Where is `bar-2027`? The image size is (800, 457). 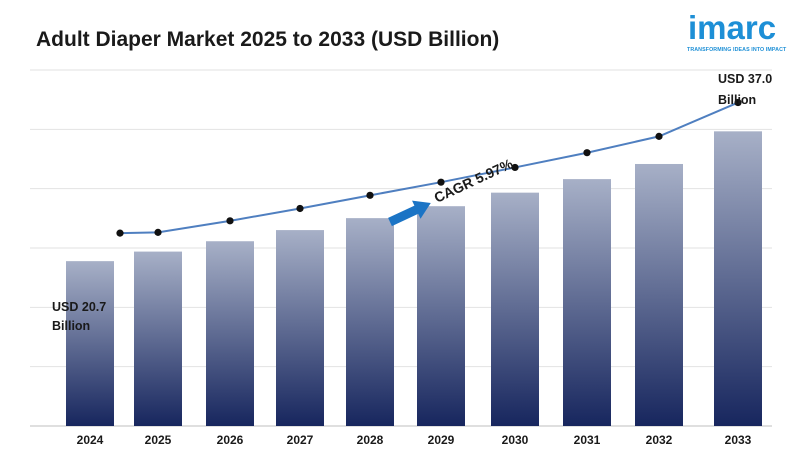
bar-2027 is located at coordinates (300, 328).